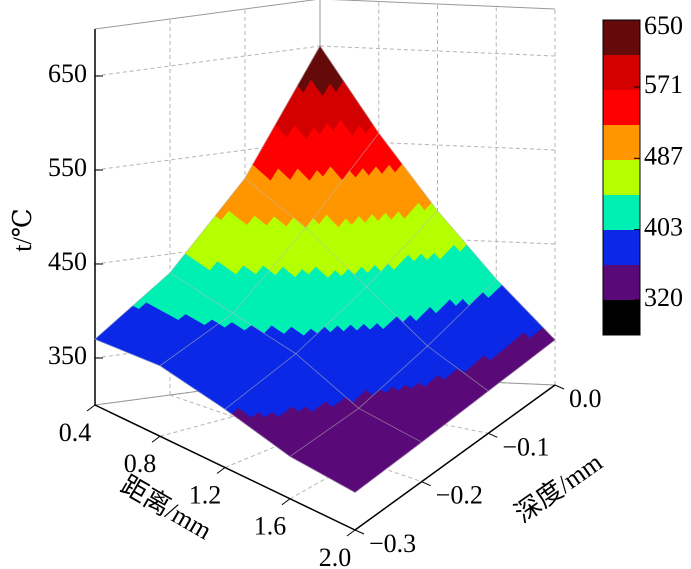  What do you see at coordinates (75, 432) in the screenshot?
I see `x-tick-label: 0.4` at bounding box center [75, 432].